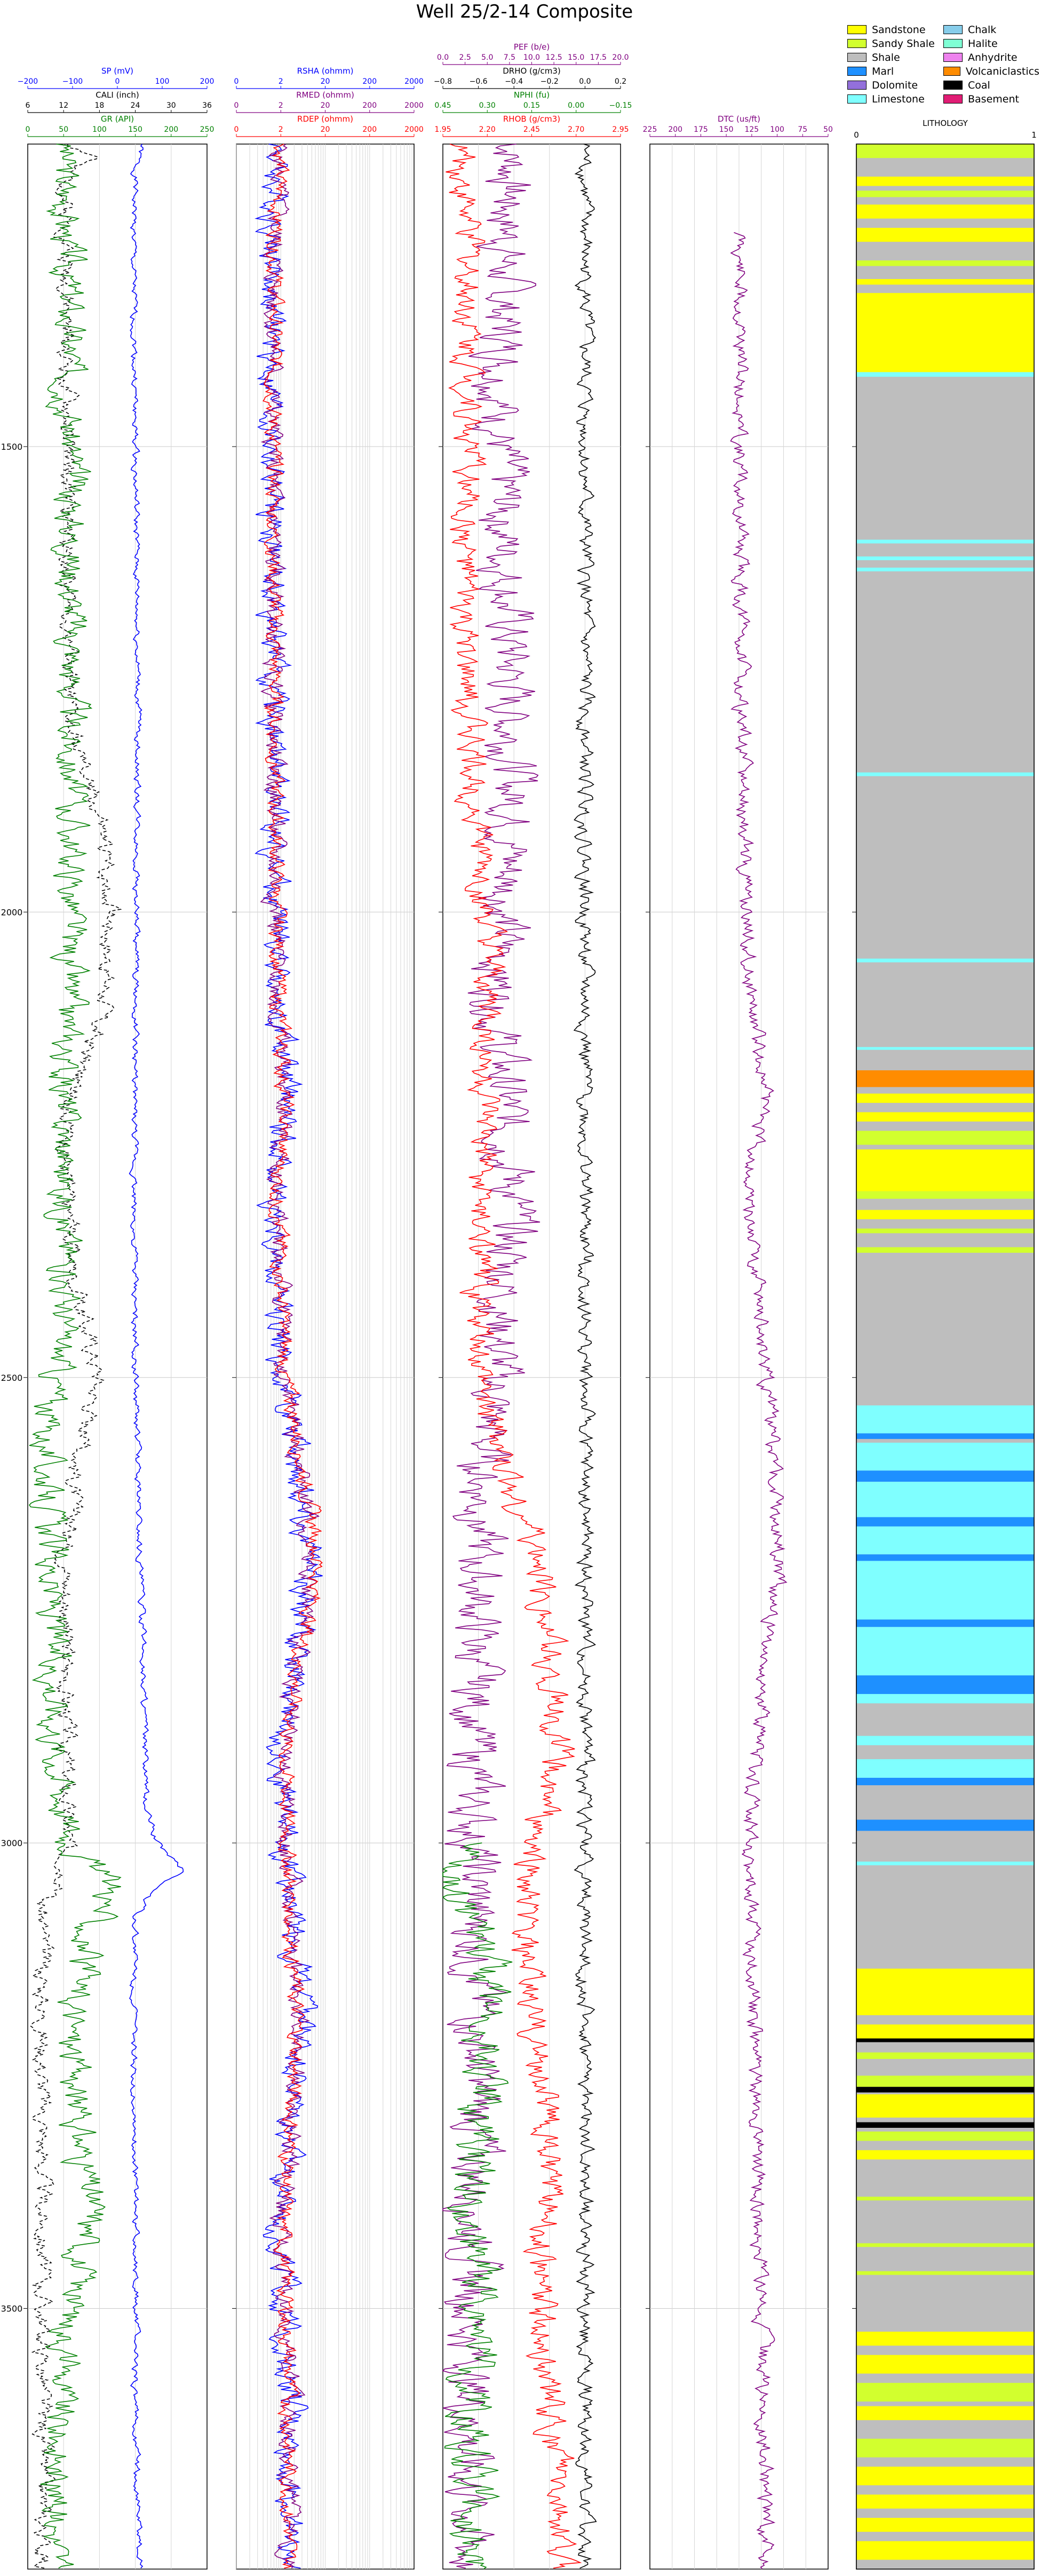 The width and height of the screenshot is (1049, 2576). Describe the element at coordinates (136, 105) in the screenshot. I see `curve-tick-label: 24` at that location.